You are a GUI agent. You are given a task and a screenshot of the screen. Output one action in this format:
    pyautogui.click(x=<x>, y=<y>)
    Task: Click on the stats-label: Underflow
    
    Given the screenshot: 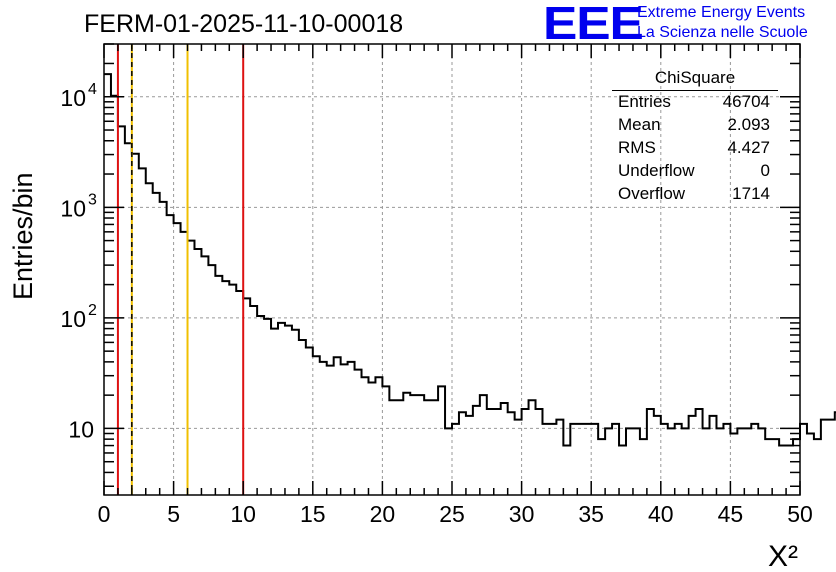 What is the action you would take?
    pyautogui.click(x=656, y=170)
    